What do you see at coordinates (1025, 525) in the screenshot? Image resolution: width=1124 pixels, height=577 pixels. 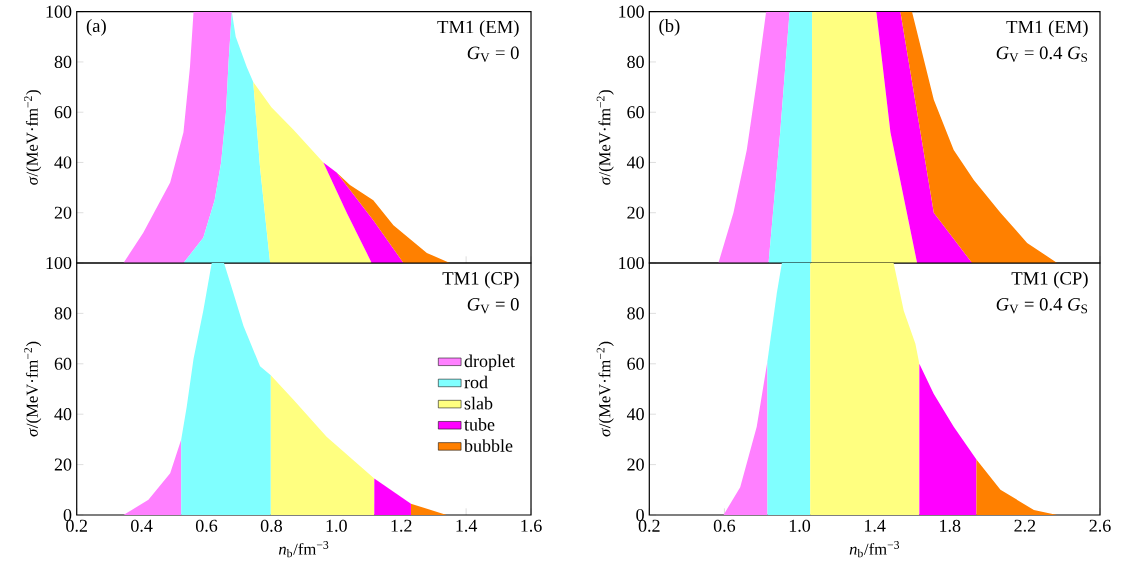 I see `x-tick-label: 2.2` at bounding box center [1025, 525].